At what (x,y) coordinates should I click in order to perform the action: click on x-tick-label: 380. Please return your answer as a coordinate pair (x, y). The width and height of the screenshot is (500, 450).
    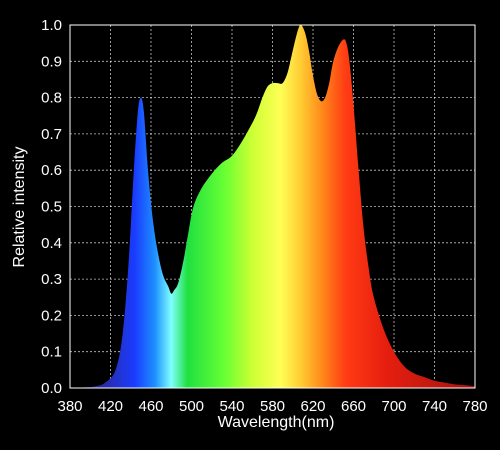
    Looking at the image, I should click on (69, 406).